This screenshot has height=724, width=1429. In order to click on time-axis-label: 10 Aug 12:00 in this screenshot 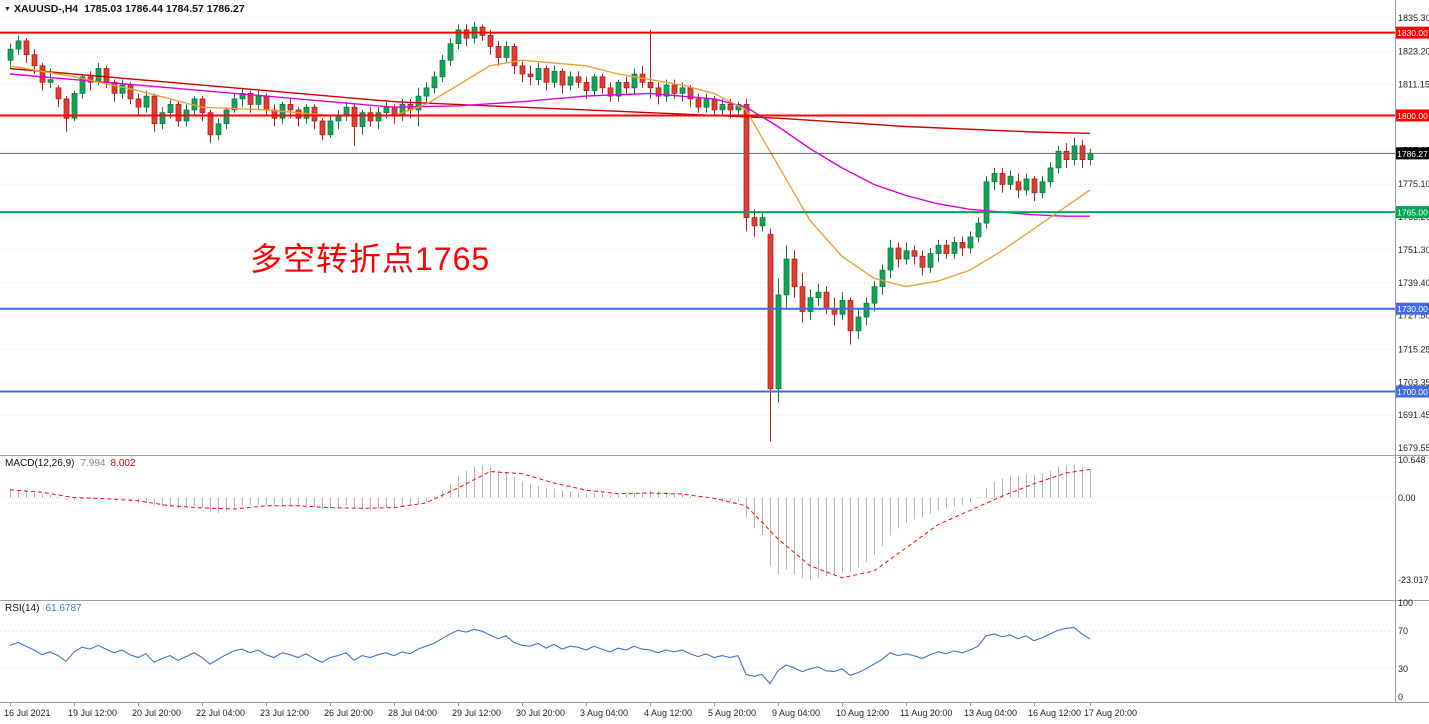, I will do `click(862, 713)`.